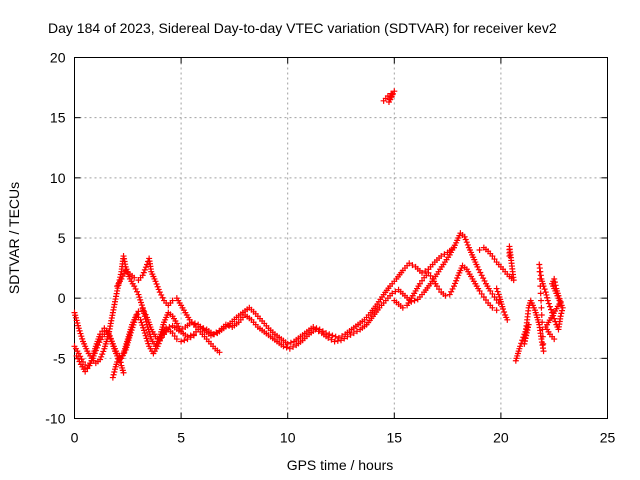 The image size is (640, 480). I want to click on x-tick-label: 0, so click(75, 438).